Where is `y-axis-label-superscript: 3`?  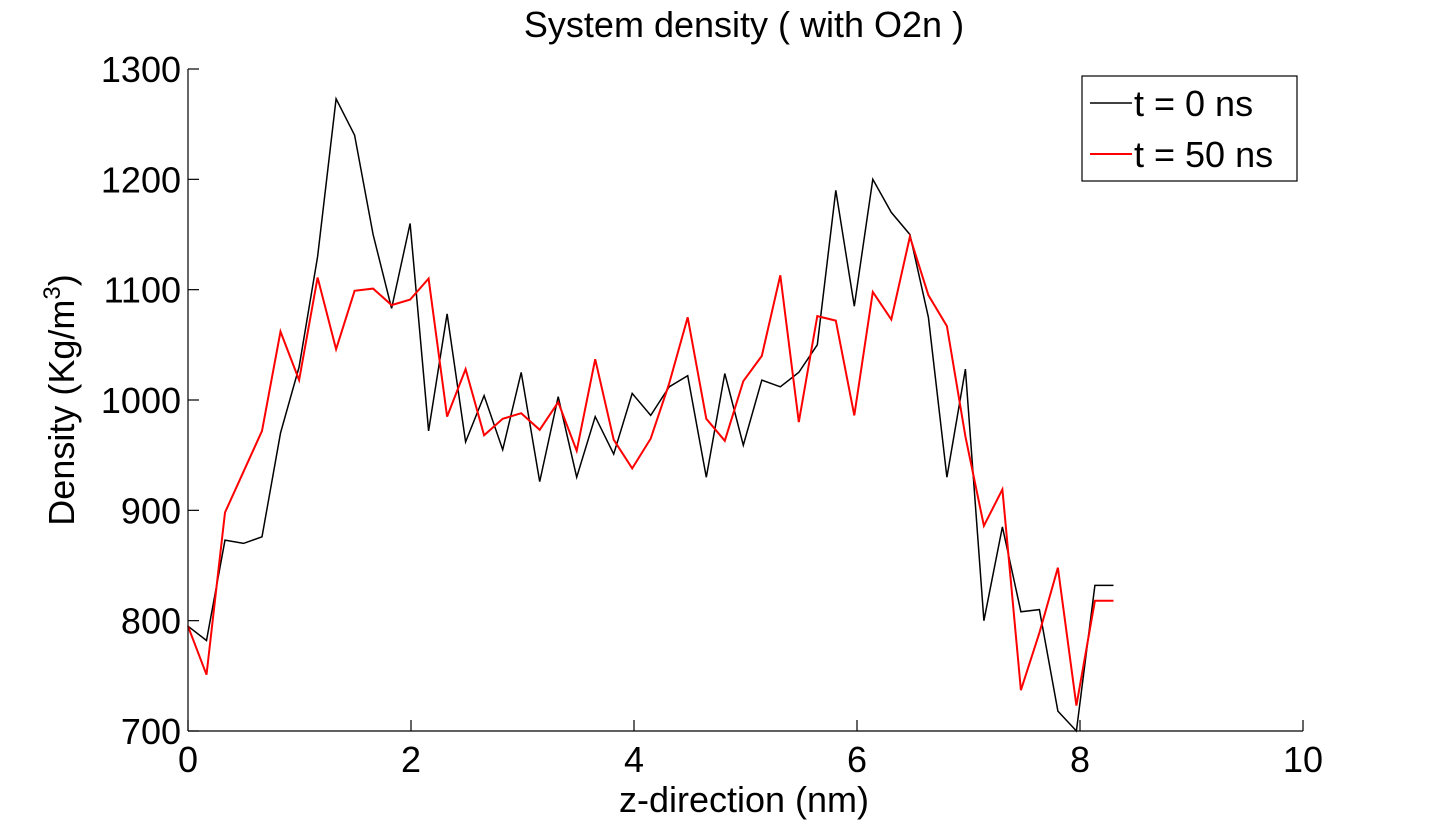 y-axis-label-superscript: 3 is located at coordinates (52, 292).